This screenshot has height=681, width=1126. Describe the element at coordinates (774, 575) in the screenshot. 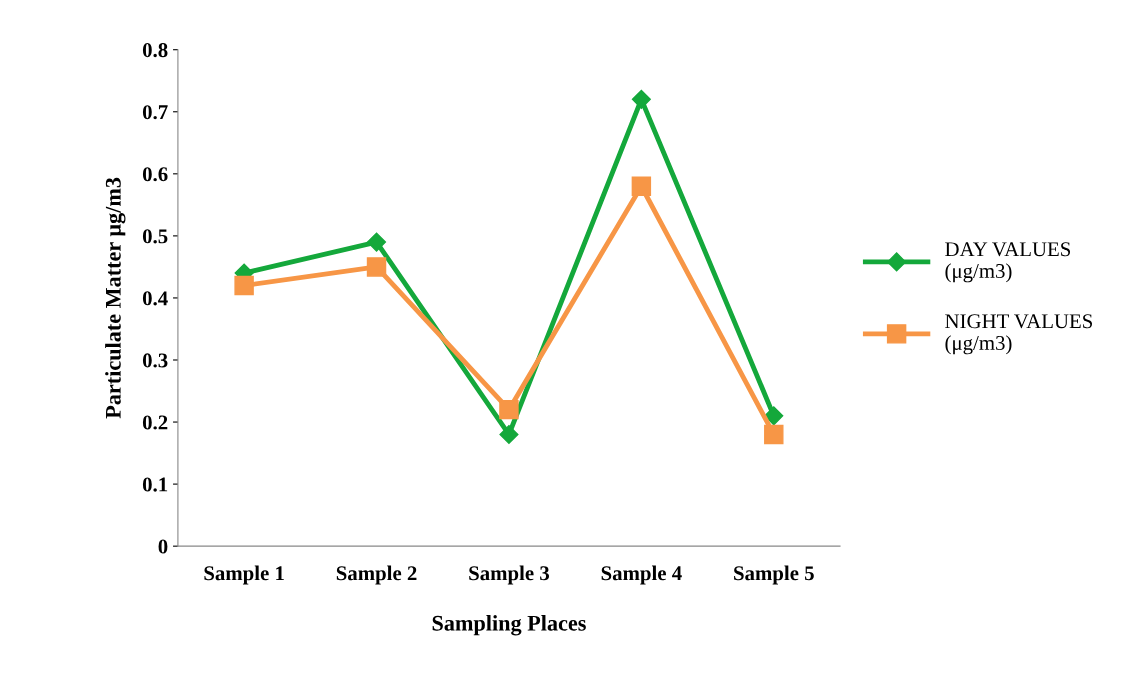

I see `x-tick-label: Sample 5` at that location.